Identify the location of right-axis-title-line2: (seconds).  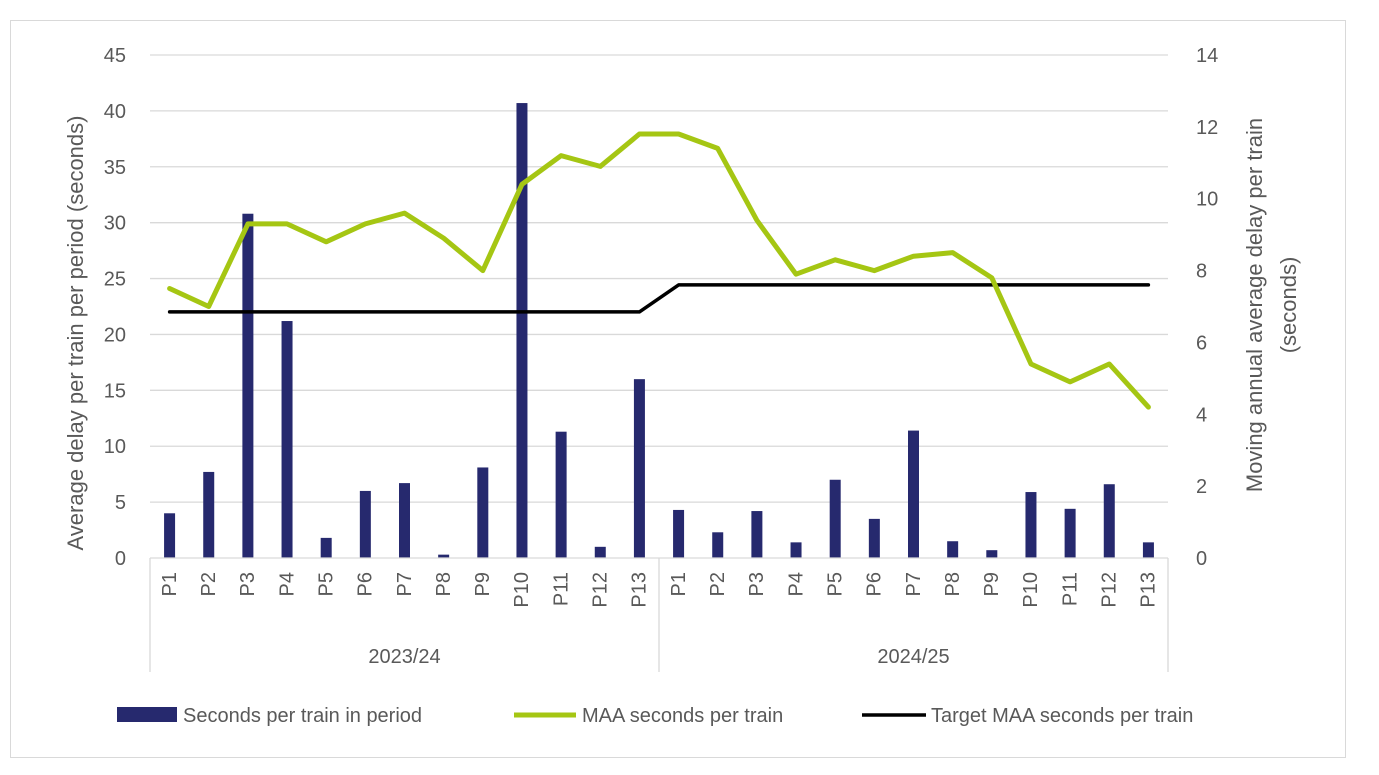
(1288, 305).